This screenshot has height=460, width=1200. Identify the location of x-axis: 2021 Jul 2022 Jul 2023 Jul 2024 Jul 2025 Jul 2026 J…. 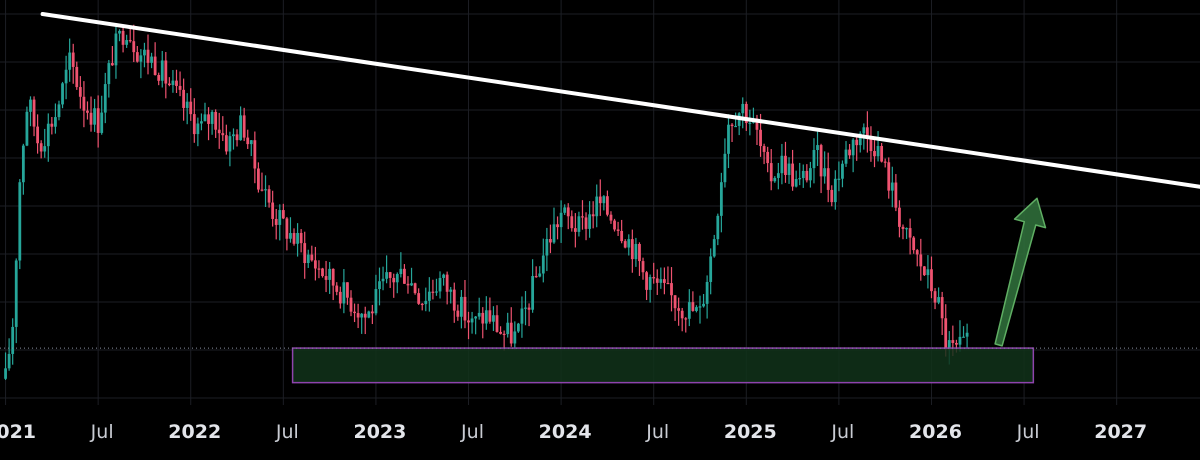
(573, 432).